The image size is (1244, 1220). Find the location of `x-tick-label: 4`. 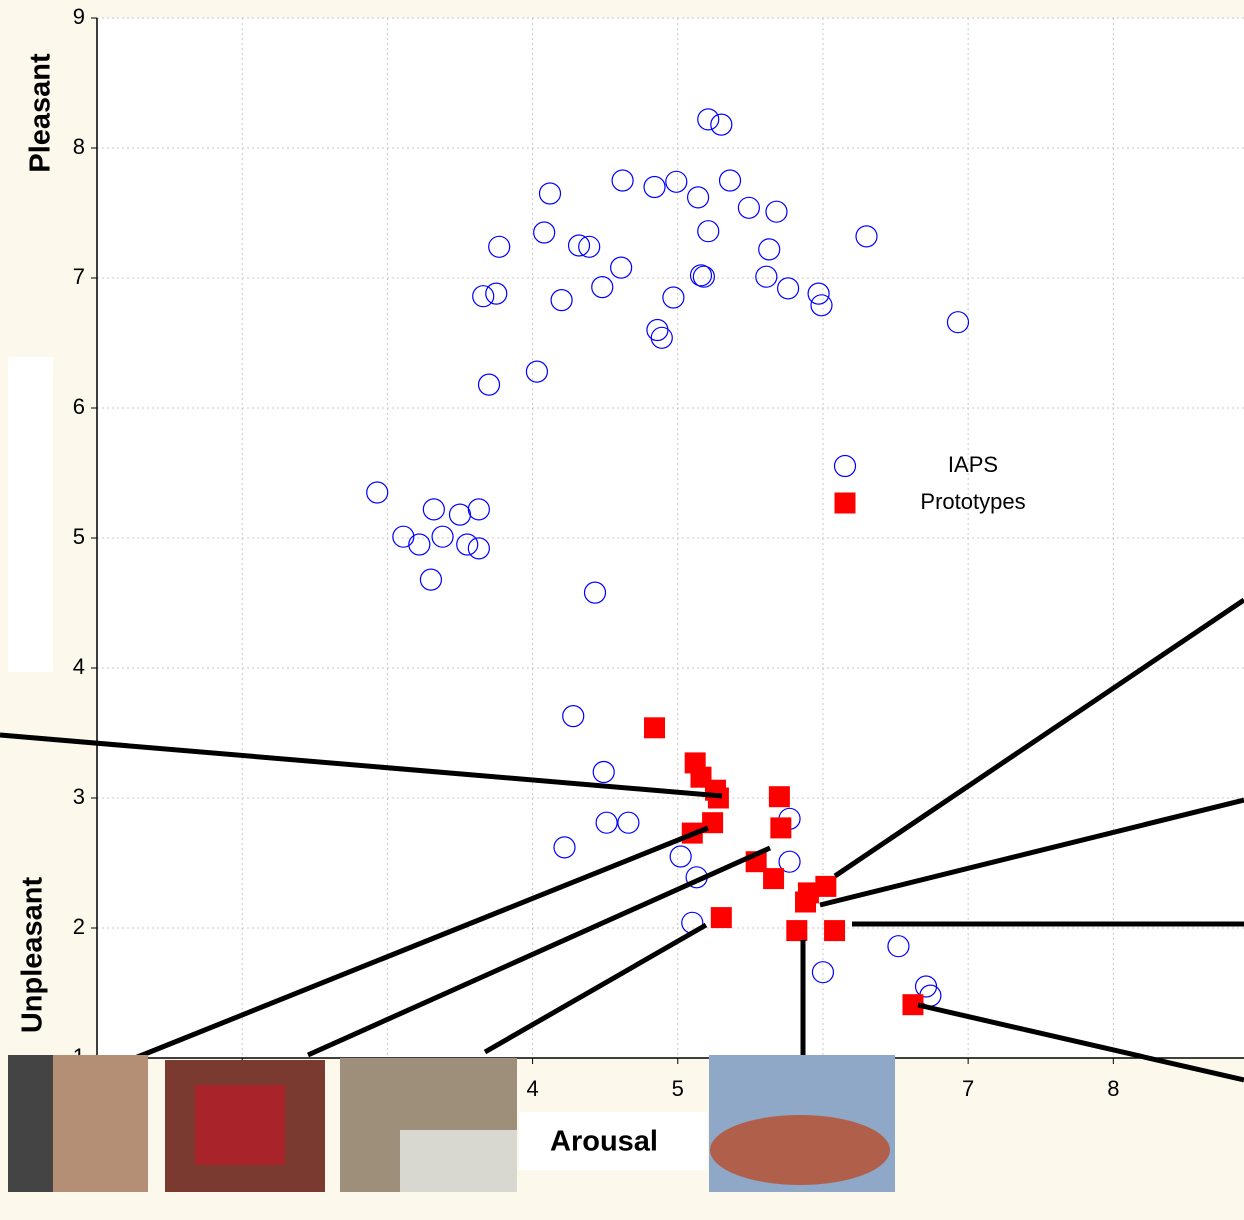

x-tick-label: 4 is located at coordinates (532, 1088).